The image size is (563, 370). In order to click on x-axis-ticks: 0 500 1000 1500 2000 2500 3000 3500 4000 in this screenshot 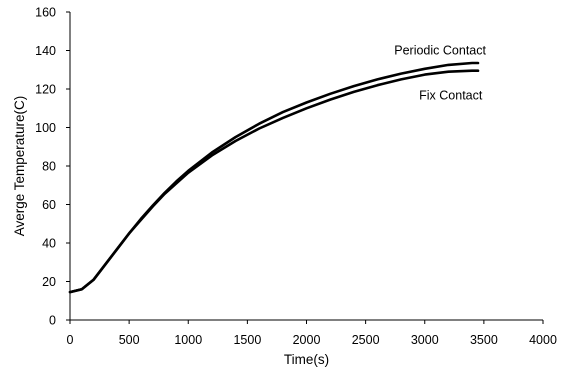, I will do `click(312, 333)`.